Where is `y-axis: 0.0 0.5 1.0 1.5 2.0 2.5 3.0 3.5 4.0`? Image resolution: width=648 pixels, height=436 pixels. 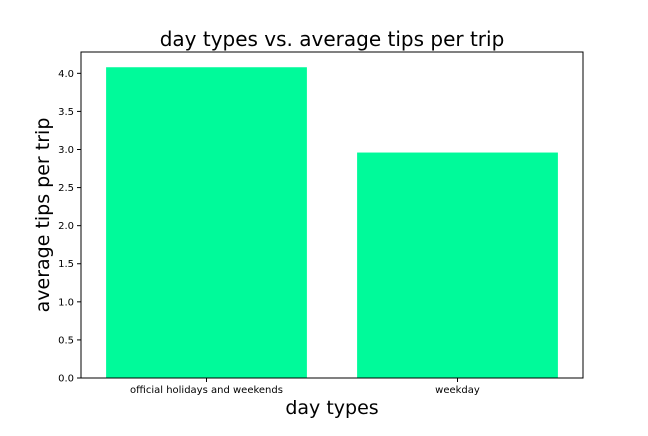 y-axis: 0.0 0.5 1.0 1.5 2.0 2.5 3.0 3.5 4.0 is located at coordinates (69, 227).